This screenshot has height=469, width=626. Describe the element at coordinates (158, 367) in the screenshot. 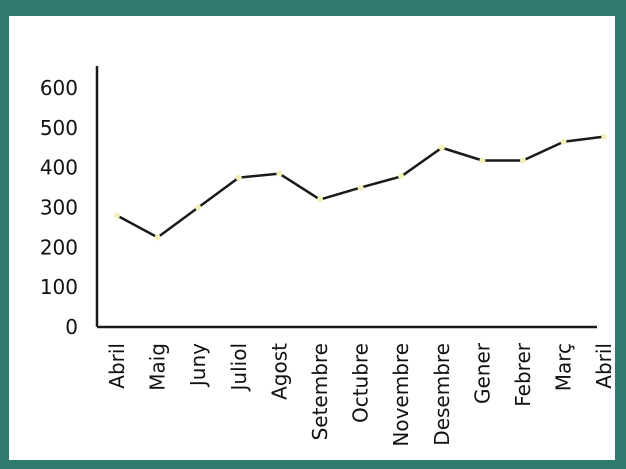

I see `x-tick-label: Maig` at that location.